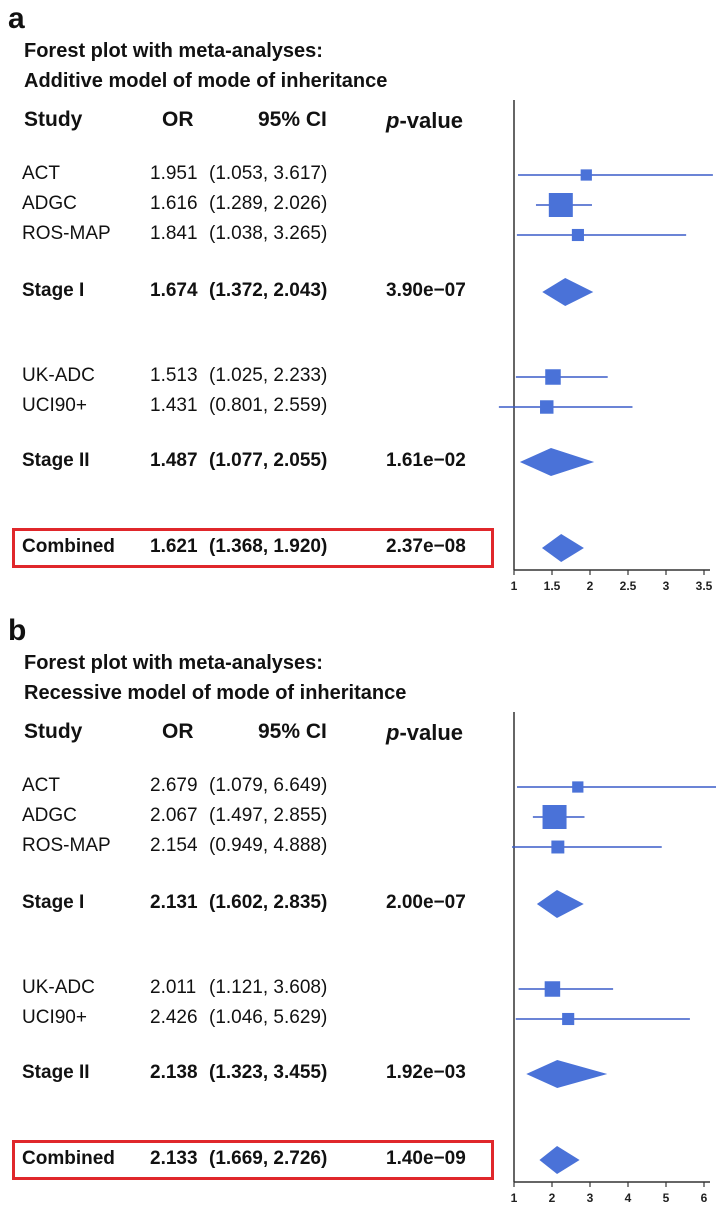 This screenshot has width=718, height=1224. I want to click on chart-title-line-2: Recessive model of mode of inheritance, so click(215, 693).